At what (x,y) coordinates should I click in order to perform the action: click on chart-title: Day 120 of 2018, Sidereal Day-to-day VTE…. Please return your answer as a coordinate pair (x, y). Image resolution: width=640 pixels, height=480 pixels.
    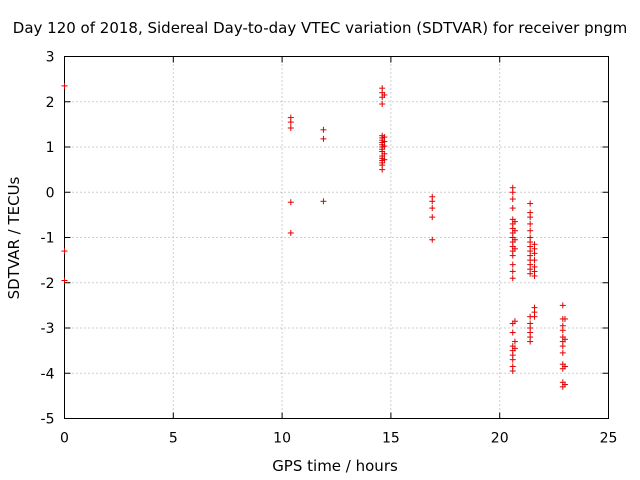
    Looking at the image, I should click on (320, 28).